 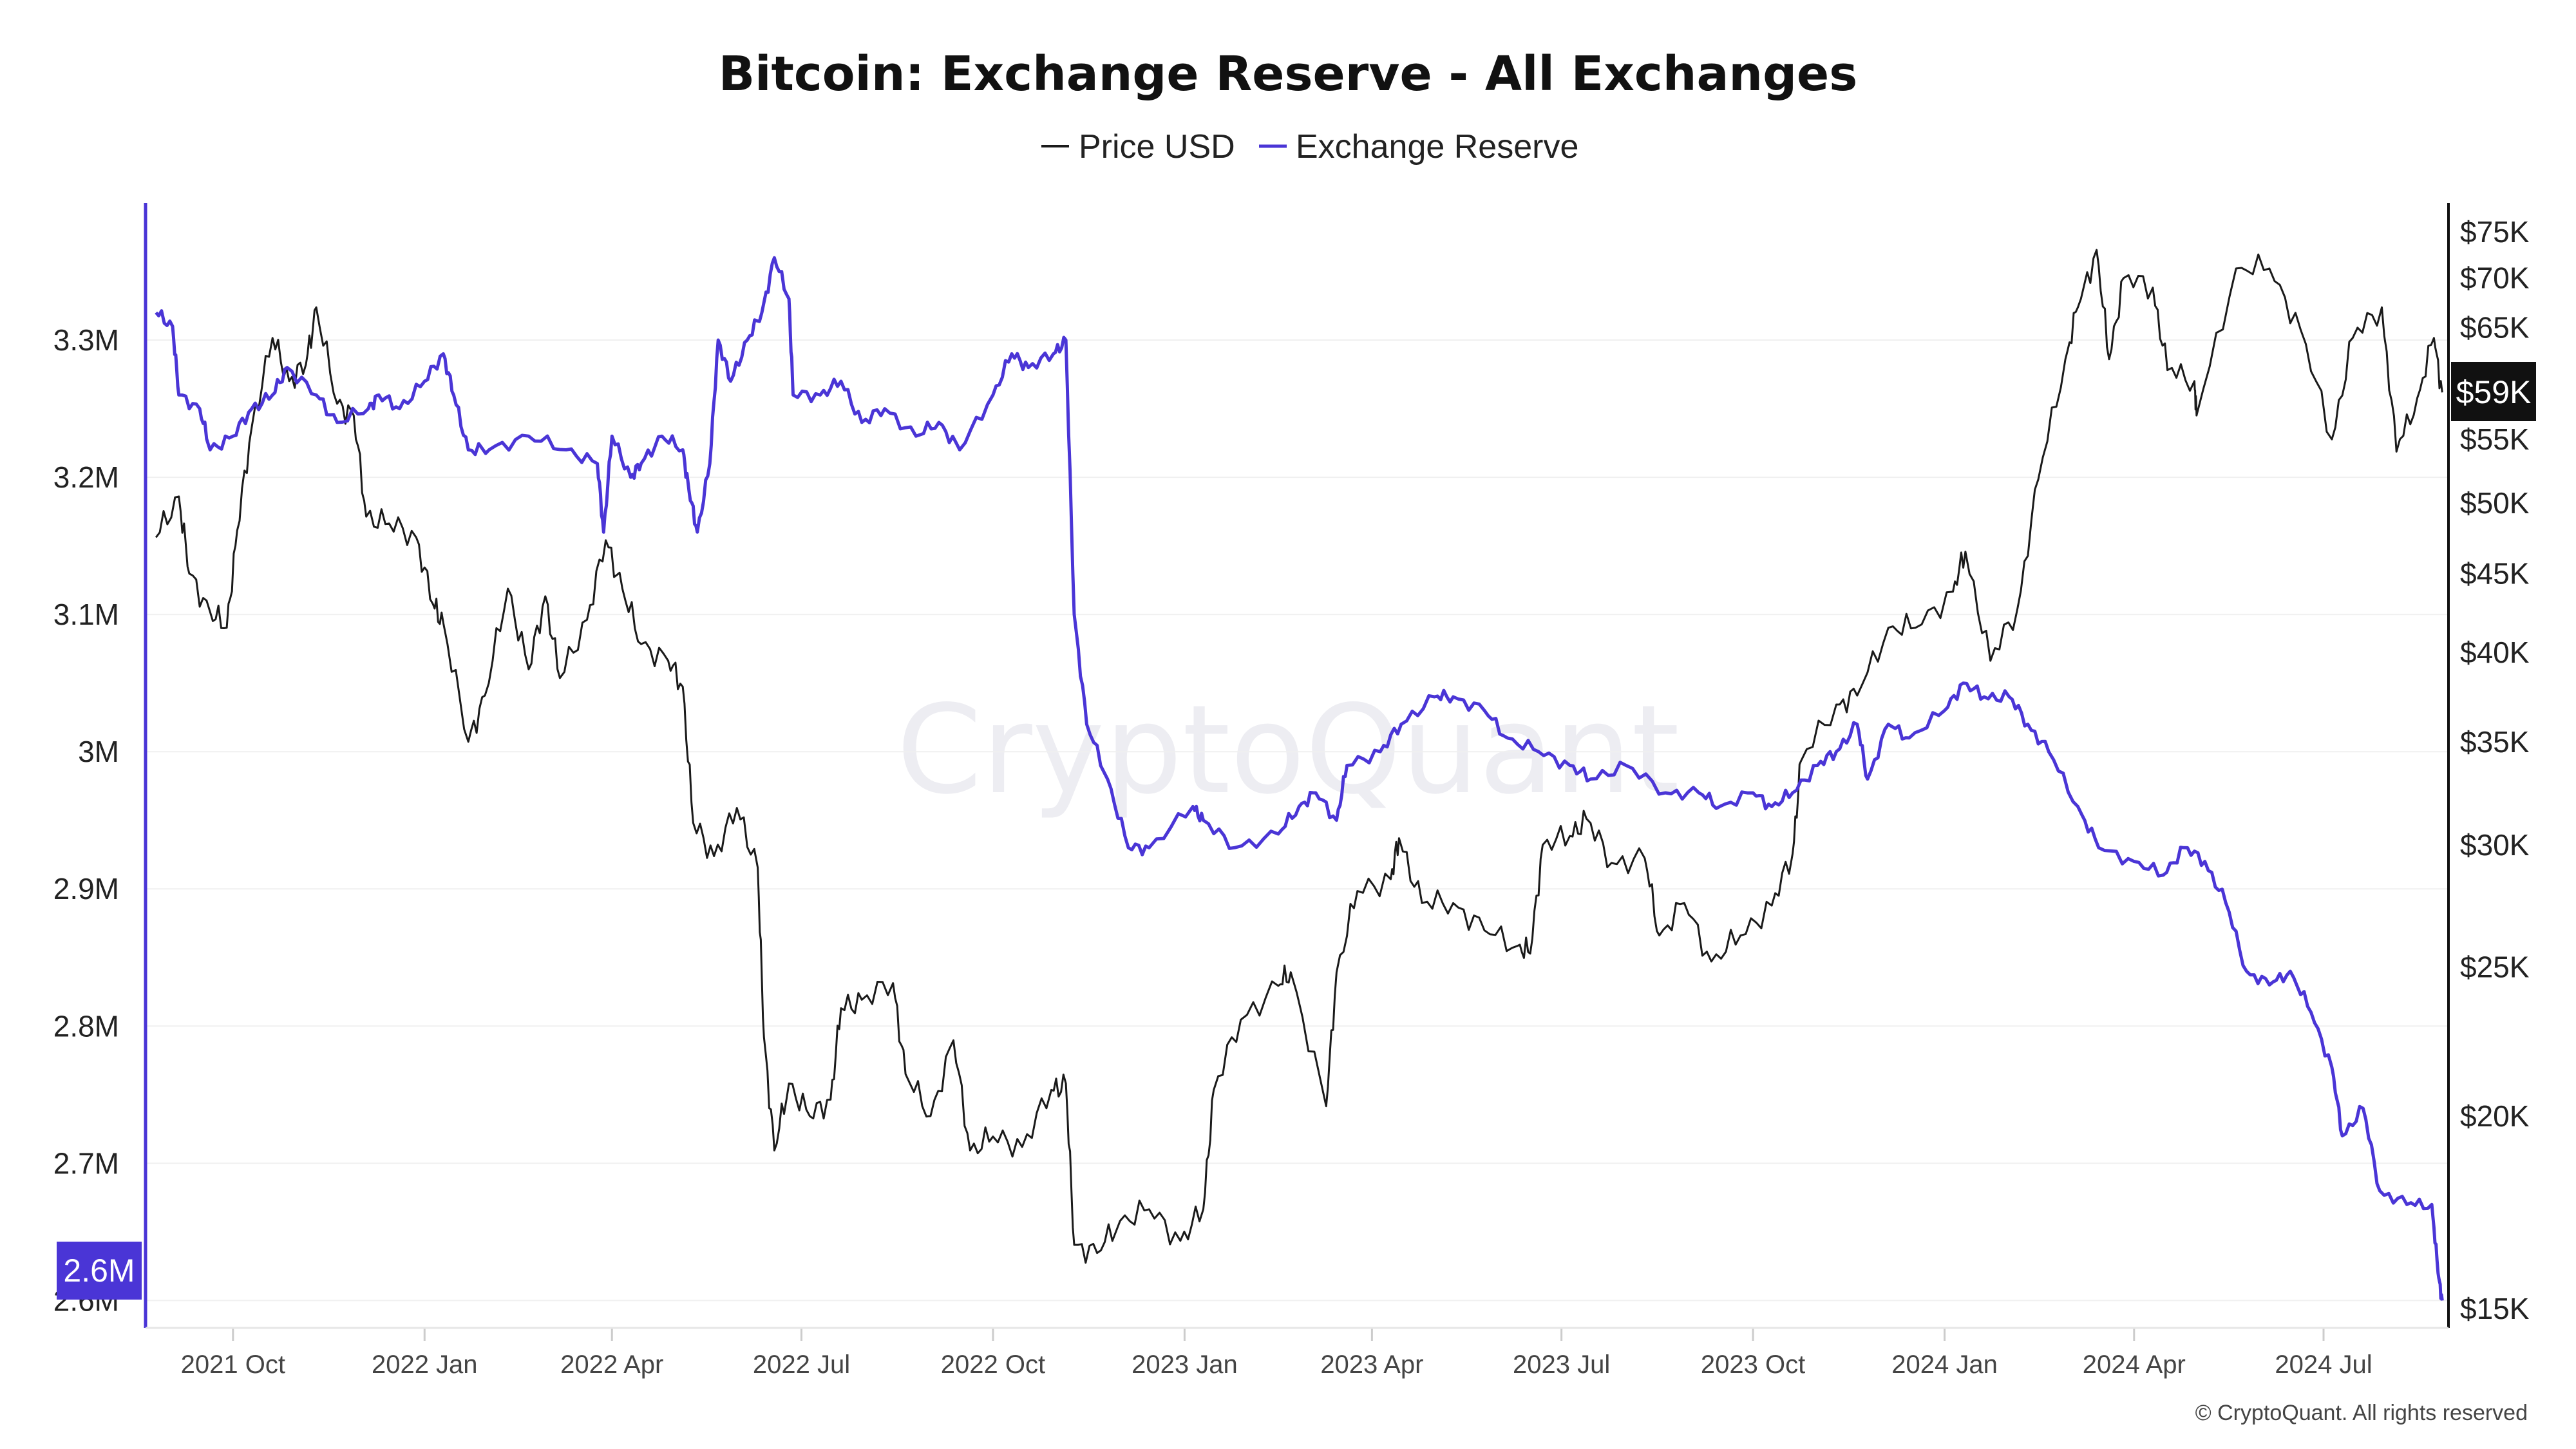 I want to click on x-tick-label: 2024 Jul, so click(x=2324, y=1364).